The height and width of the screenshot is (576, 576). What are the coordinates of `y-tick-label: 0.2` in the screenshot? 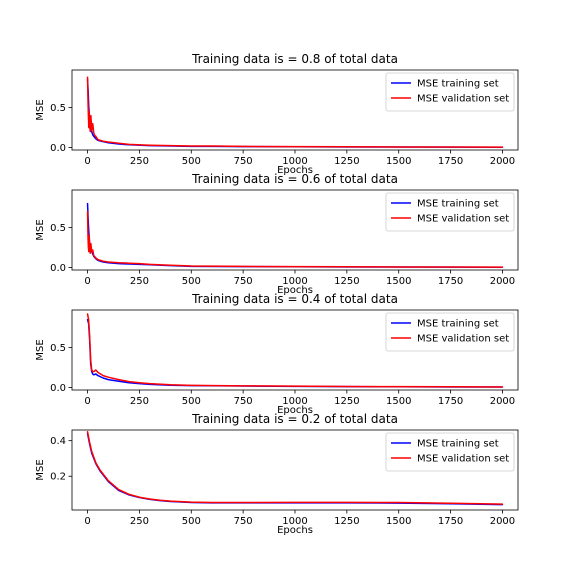 It's located at (58, 477).